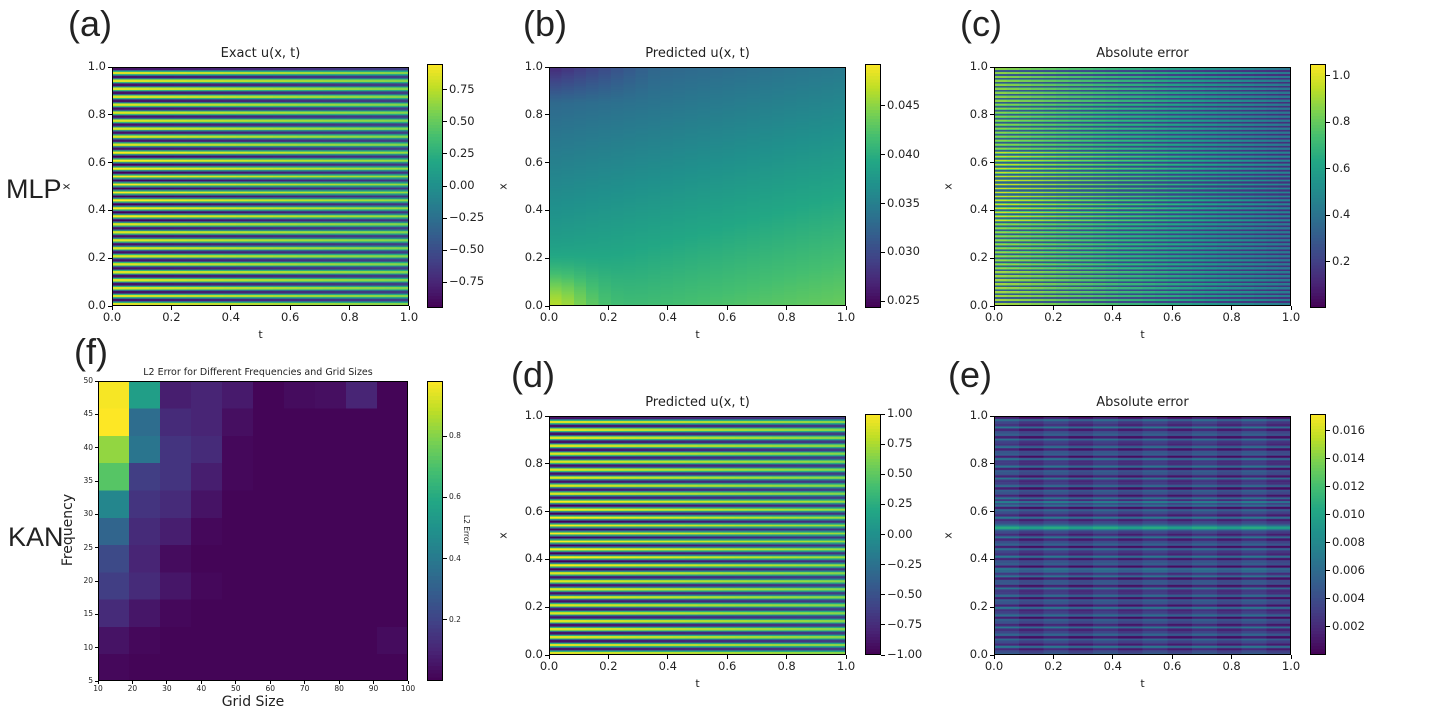 The image size is (1433, 717). What do you see at coordinates (697, 53) in the screenshot?
I see `chart-title-b: Predicted u(x, t)` at bounding box center [697, 53].